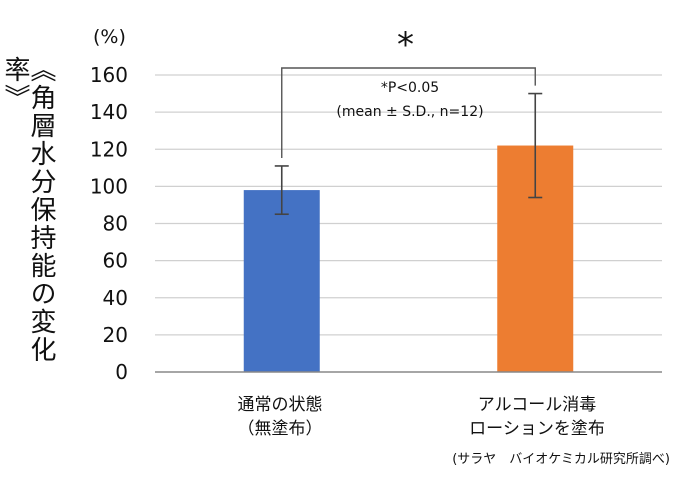  I want to click on y-tick-label: 60, so click(115, 261).